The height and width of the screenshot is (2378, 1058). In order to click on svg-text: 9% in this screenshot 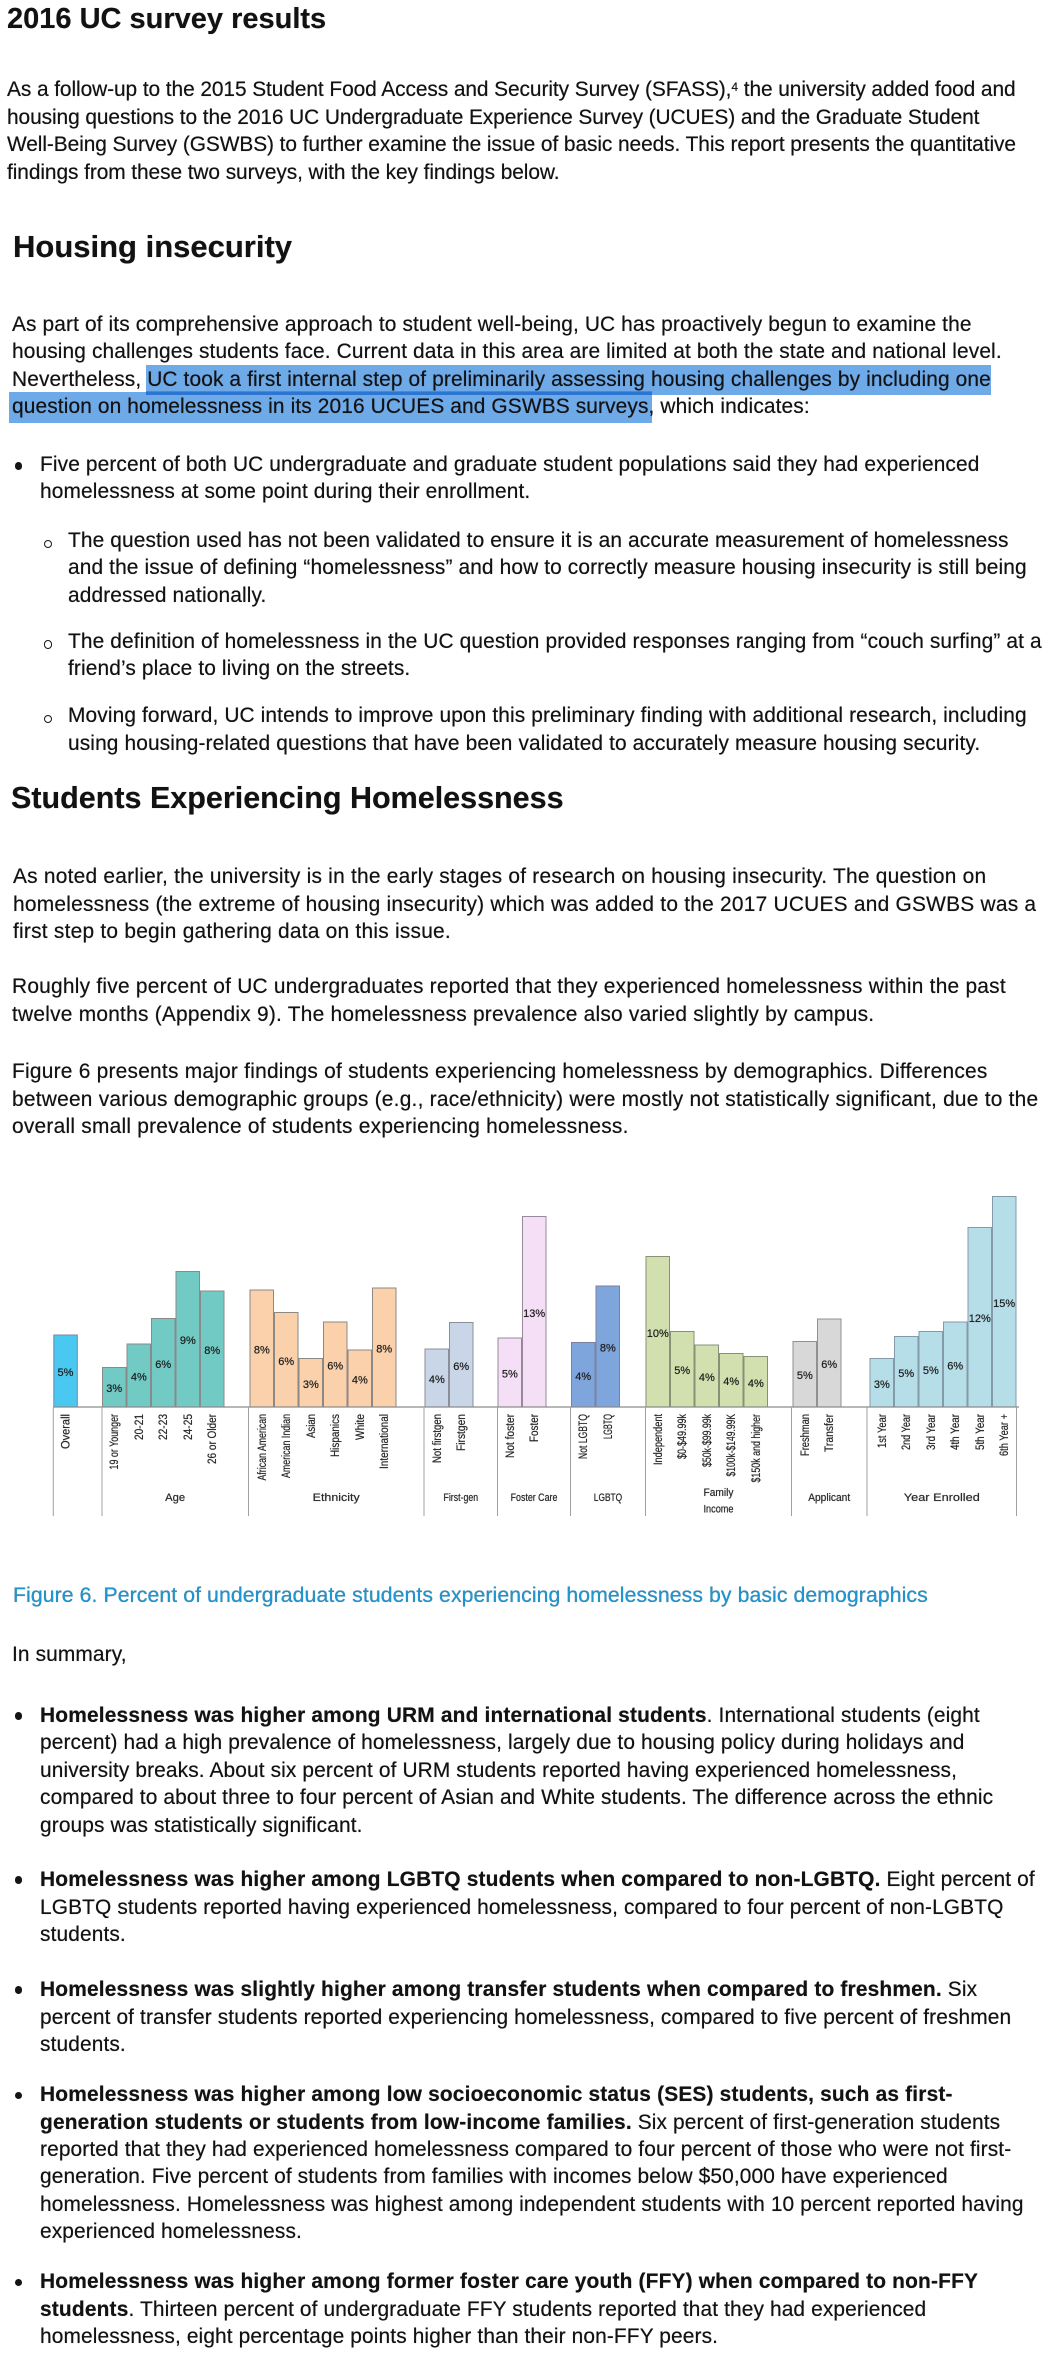, I will do `click(188, 1341)`.